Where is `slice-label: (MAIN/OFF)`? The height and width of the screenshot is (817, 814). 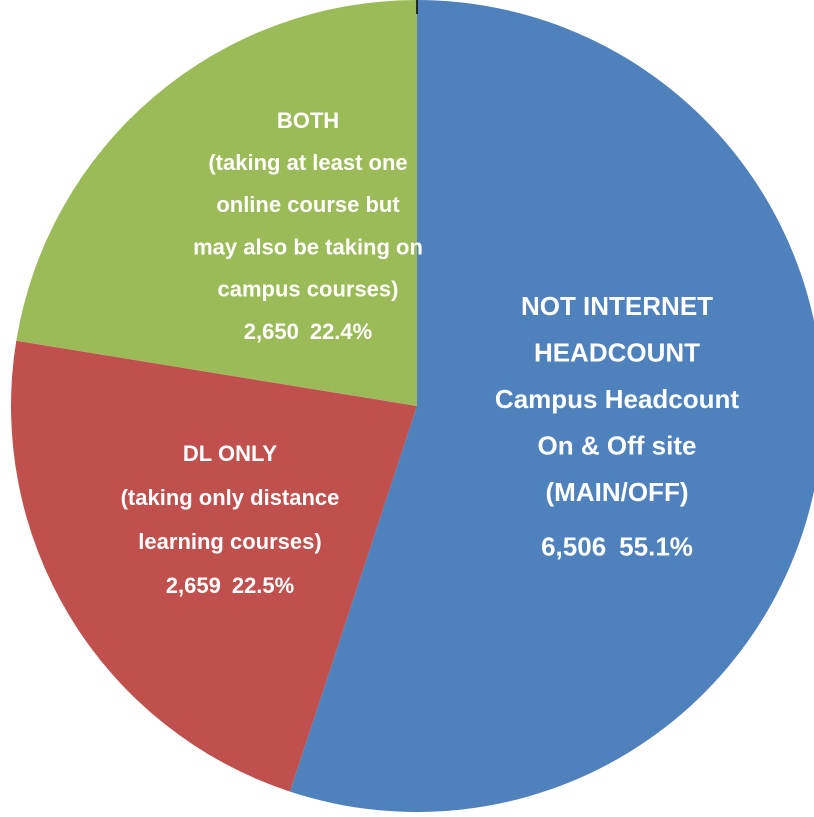
slice-label: (MAIN/OFF) is located at coordinates (617, 492).